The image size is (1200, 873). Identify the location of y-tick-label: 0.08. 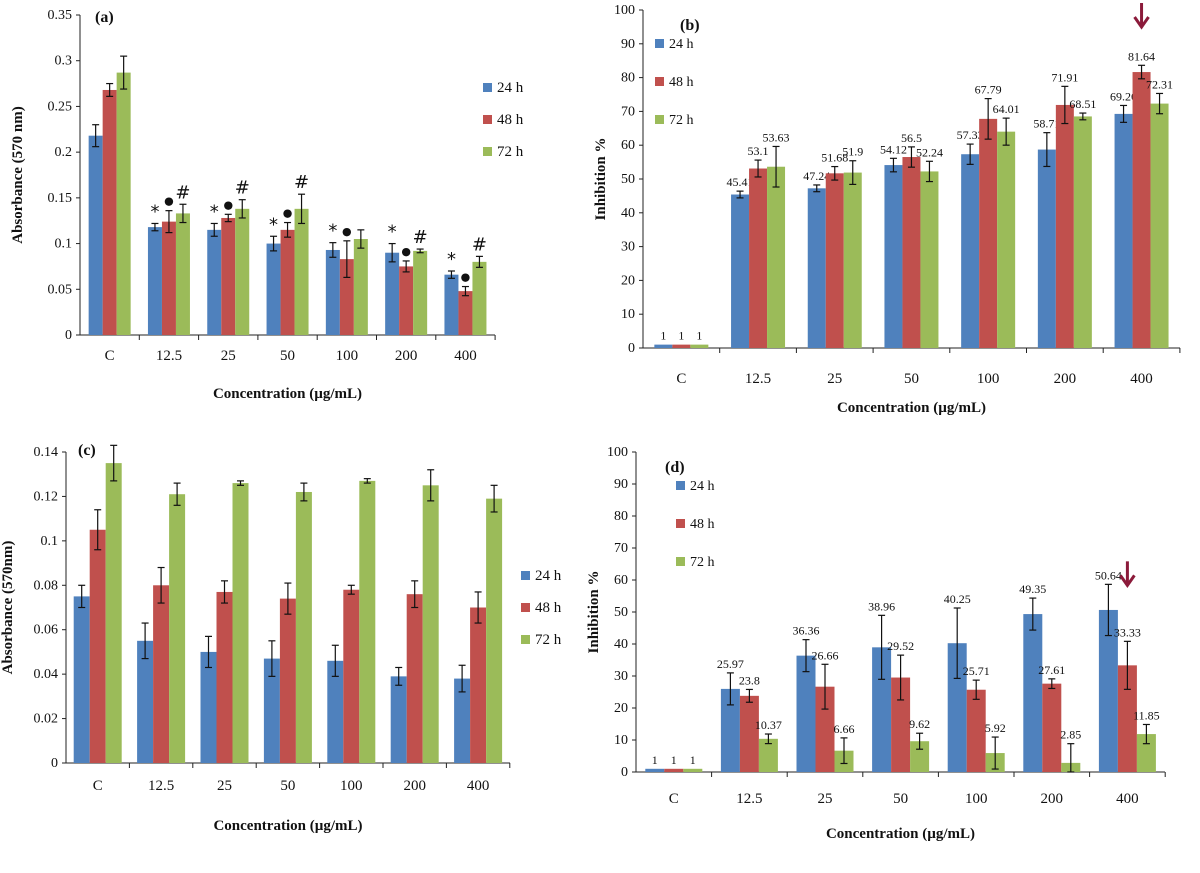
(46, 585).